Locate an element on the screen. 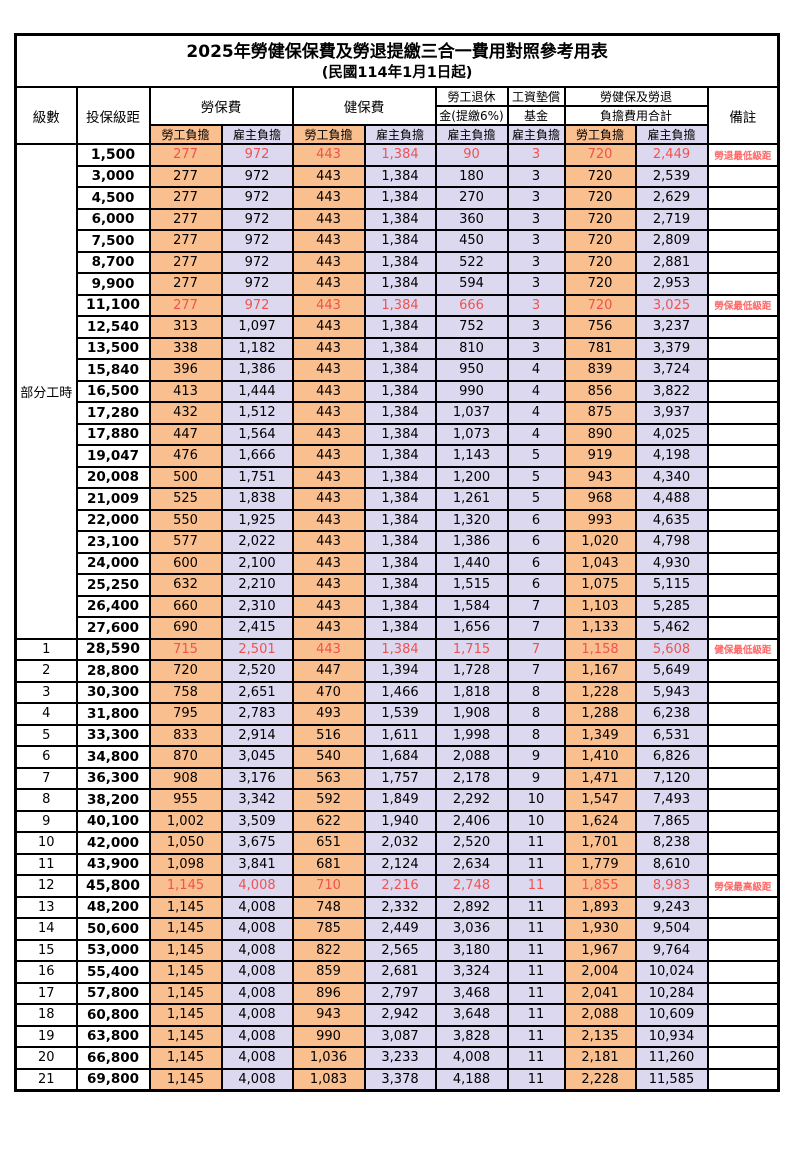  total-employee-cell: 1,893 is located at coordinates (600, 907).